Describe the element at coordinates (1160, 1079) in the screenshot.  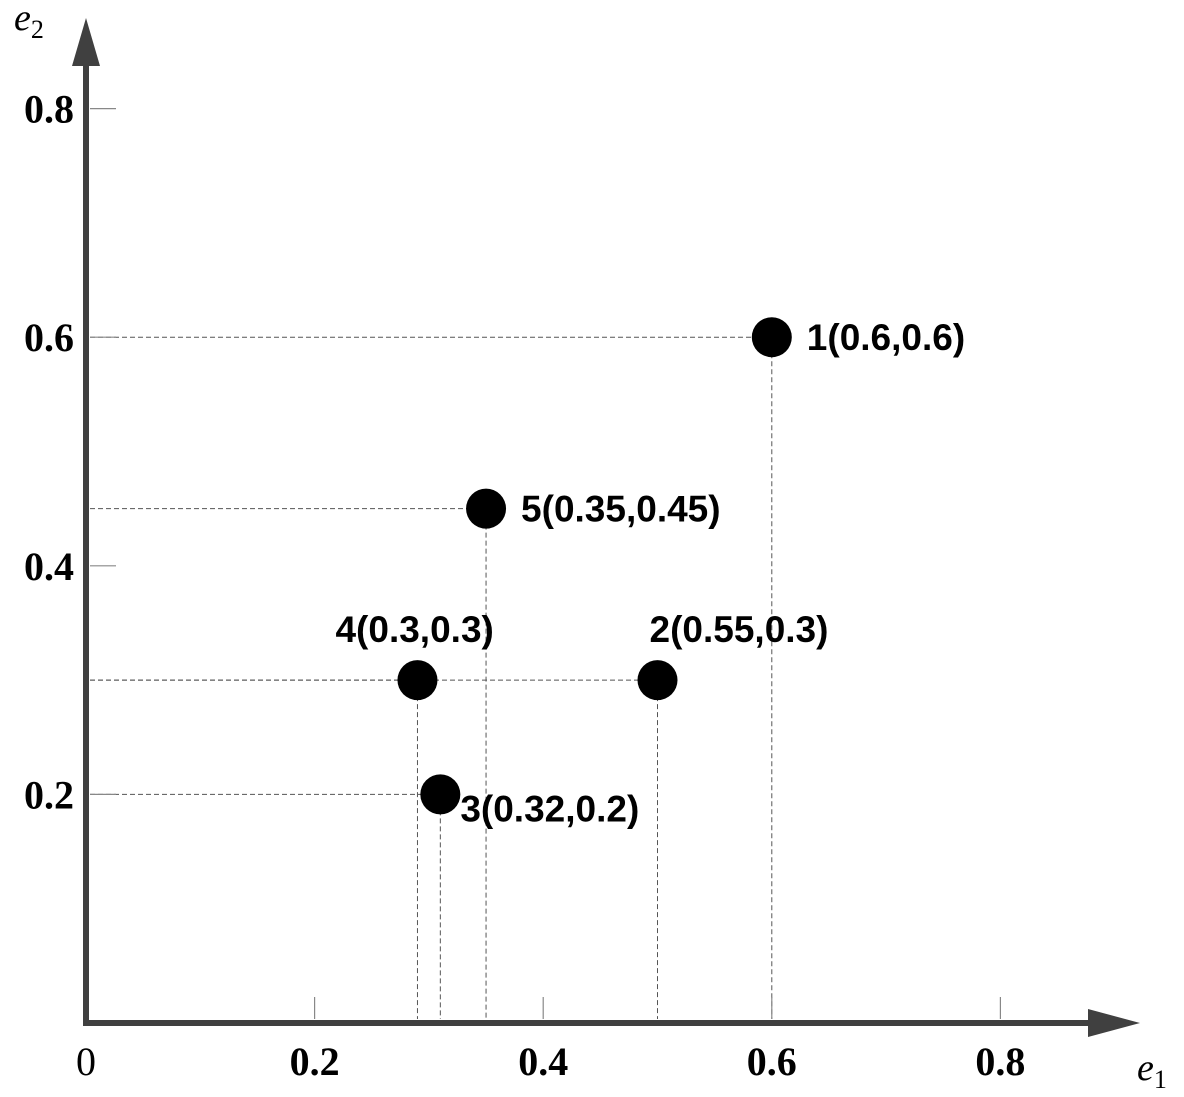
I see `x-axis-title-subscript: 1` at that location.